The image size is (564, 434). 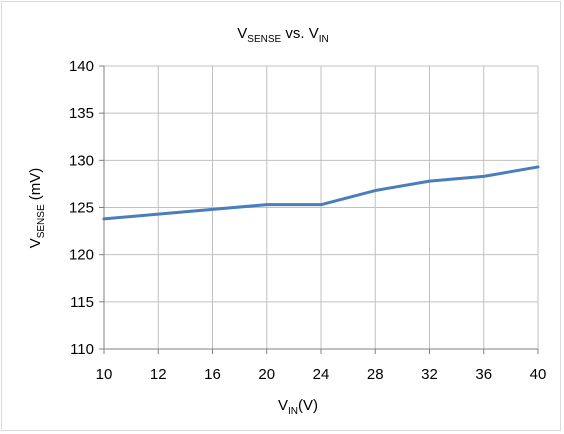 What do you see at coordinates (375, 374) in the screenshot?
I see `x-tick-label: 28` at bounding box center [375, 374].